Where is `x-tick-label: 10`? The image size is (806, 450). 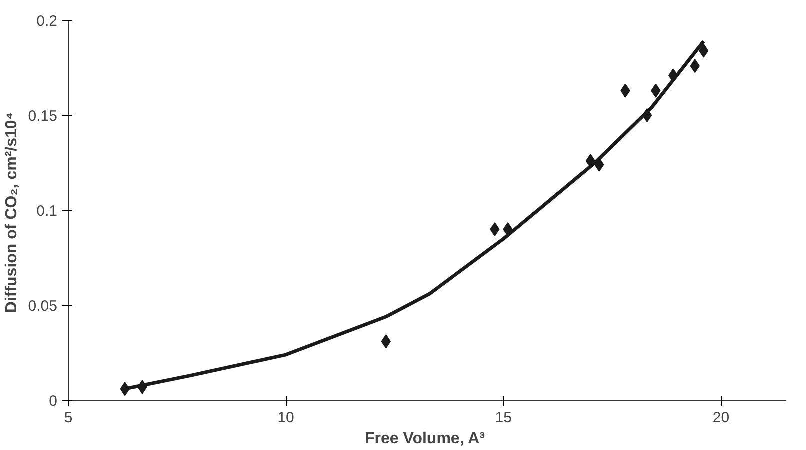 x-tick-label: 10 is located at coordinates (286, 418).